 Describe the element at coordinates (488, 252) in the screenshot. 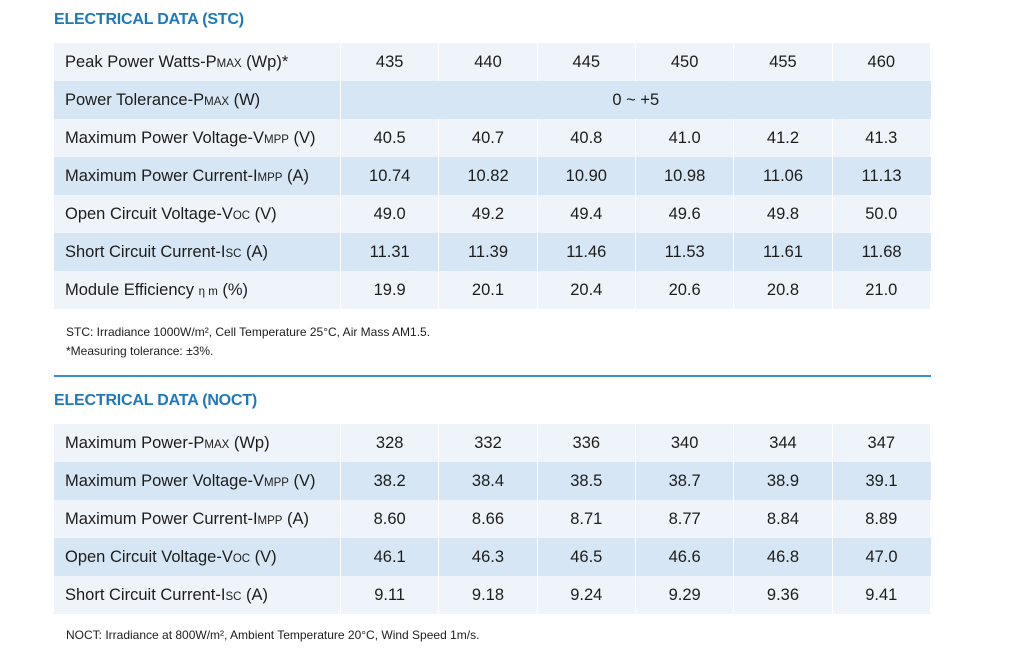

I see `table-cell: 11.39` at that location.